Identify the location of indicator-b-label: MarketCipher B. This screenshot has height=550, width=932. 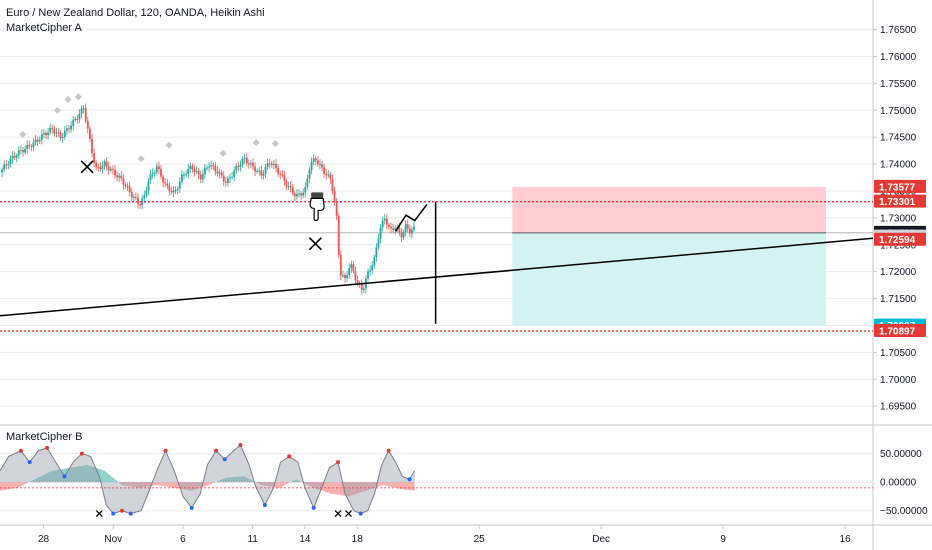
(44, 437).